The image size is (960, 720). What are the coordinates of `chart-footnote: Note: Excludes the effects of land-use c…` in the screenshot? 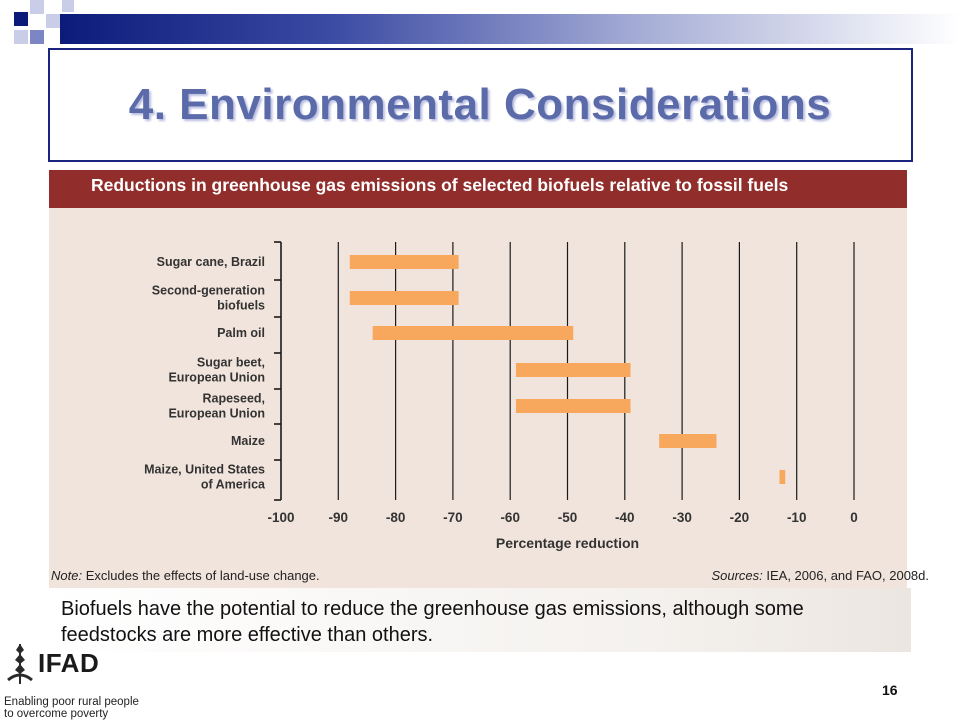 It's located at (489, 576).